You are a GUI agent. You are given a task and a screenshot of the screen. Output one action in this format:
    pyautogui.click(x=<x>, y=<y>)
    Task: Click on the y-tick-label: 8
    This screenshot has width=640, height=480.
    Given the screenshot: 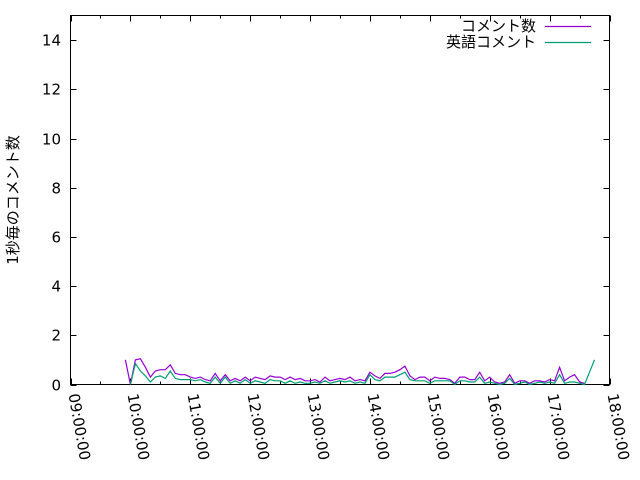 What is the action you would take?
    pyautogui.click(x=56, y=189)
    